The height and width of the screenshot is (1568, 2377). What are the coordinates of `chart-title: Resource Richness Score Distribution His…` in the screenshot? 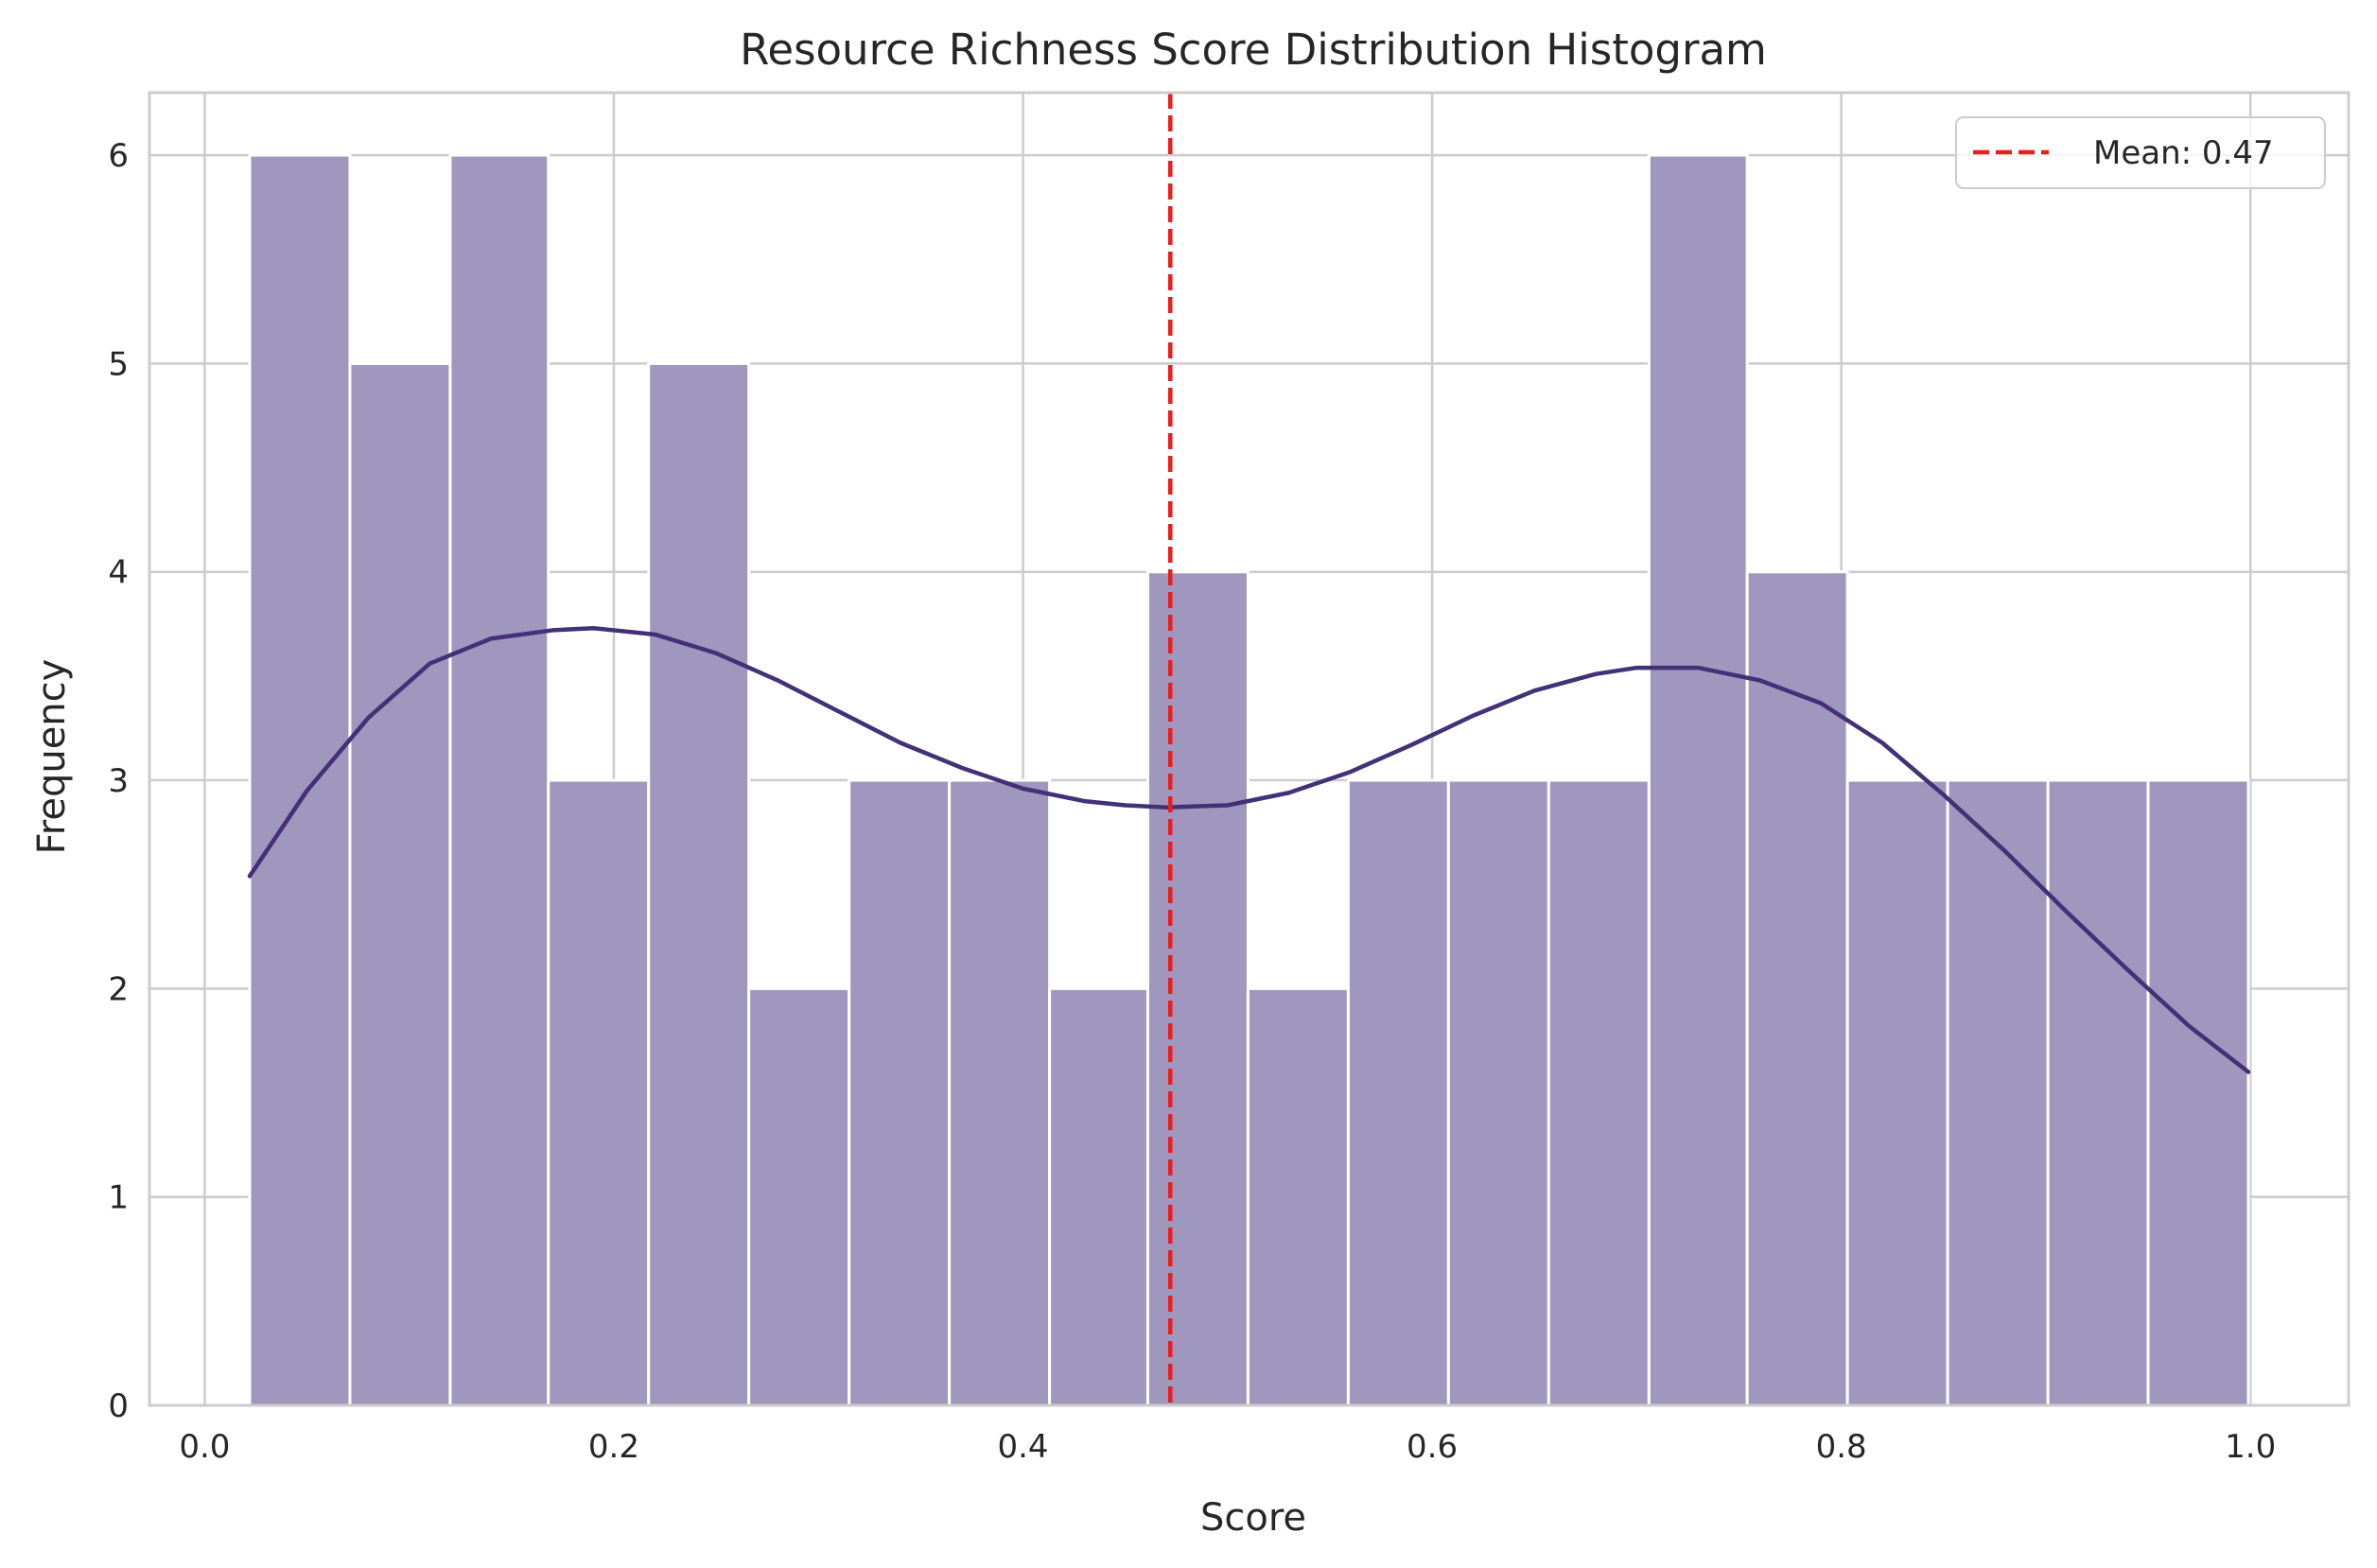 It's located at (1253, 50).